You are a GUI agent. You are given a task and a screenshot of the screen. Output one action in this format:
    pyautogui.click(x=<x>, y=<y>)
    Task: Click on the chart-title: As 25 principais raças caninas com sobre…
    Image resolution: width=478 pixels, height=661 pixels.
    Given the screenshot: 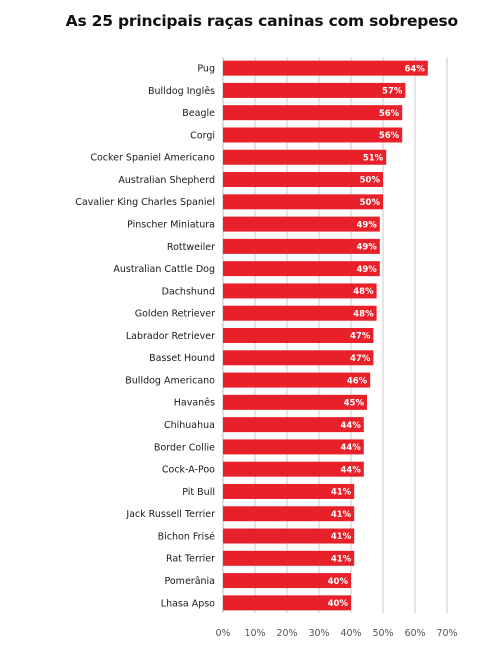 What is the action you would take?
    pyautogui.click(x=262, y=21)
    